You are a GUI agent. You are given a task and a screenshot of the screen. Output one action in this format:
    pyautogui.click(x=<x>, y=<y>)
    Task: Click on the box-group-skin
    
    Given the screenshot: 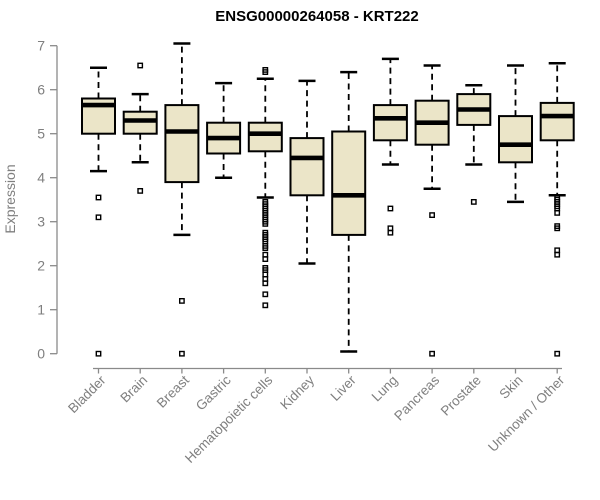 What is the action you would take?
    pyautogui.click(x=515, y=134)
    